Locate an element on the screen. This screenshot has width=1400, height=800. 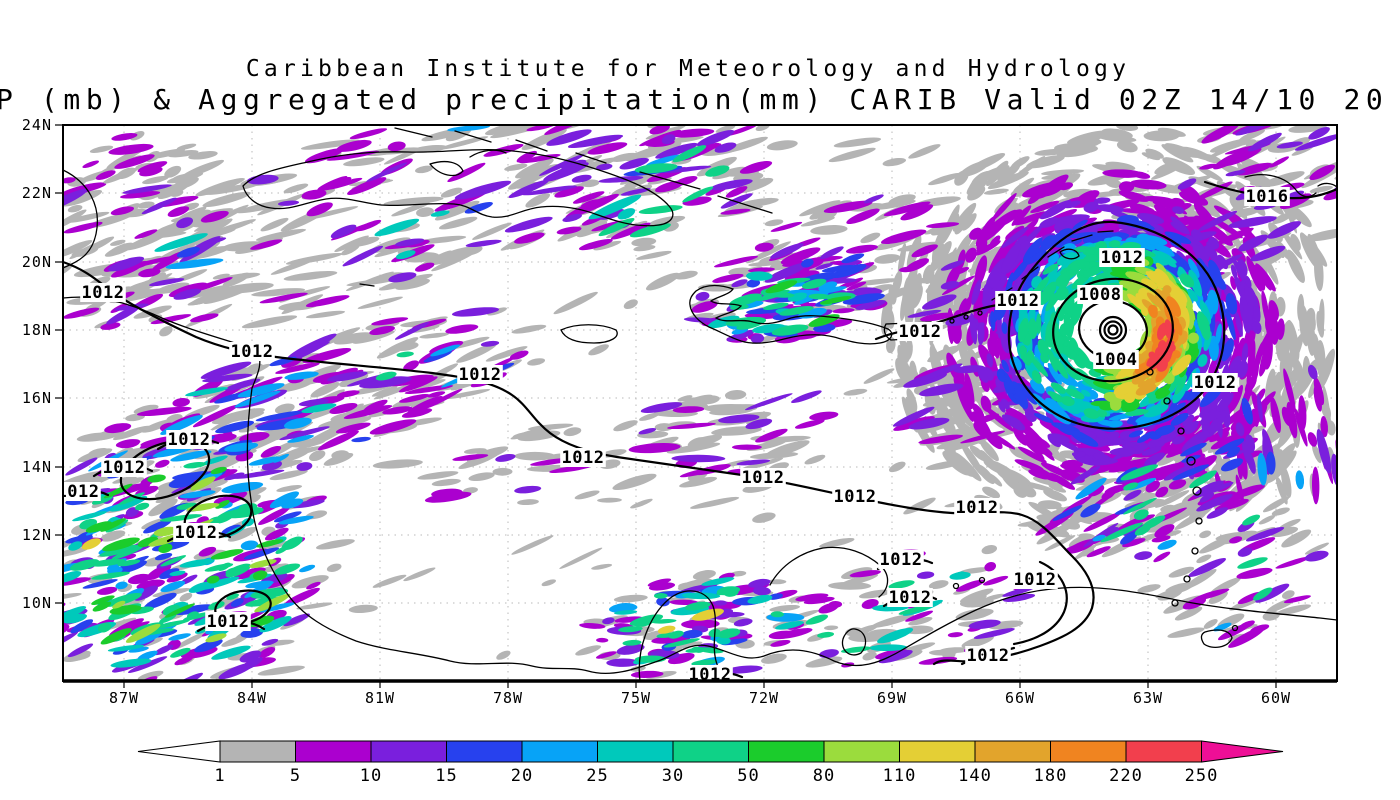
pressure-label: 1004 is located at coordinates (1116, 360).